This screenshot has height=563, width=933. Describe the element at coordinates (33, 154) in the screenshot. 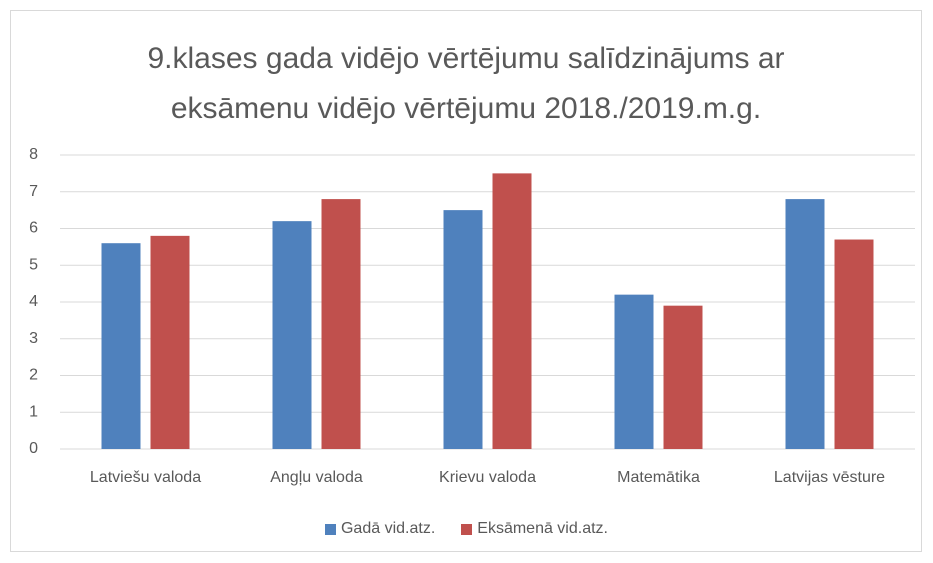

I see `y-tick-label: 8` at that location.